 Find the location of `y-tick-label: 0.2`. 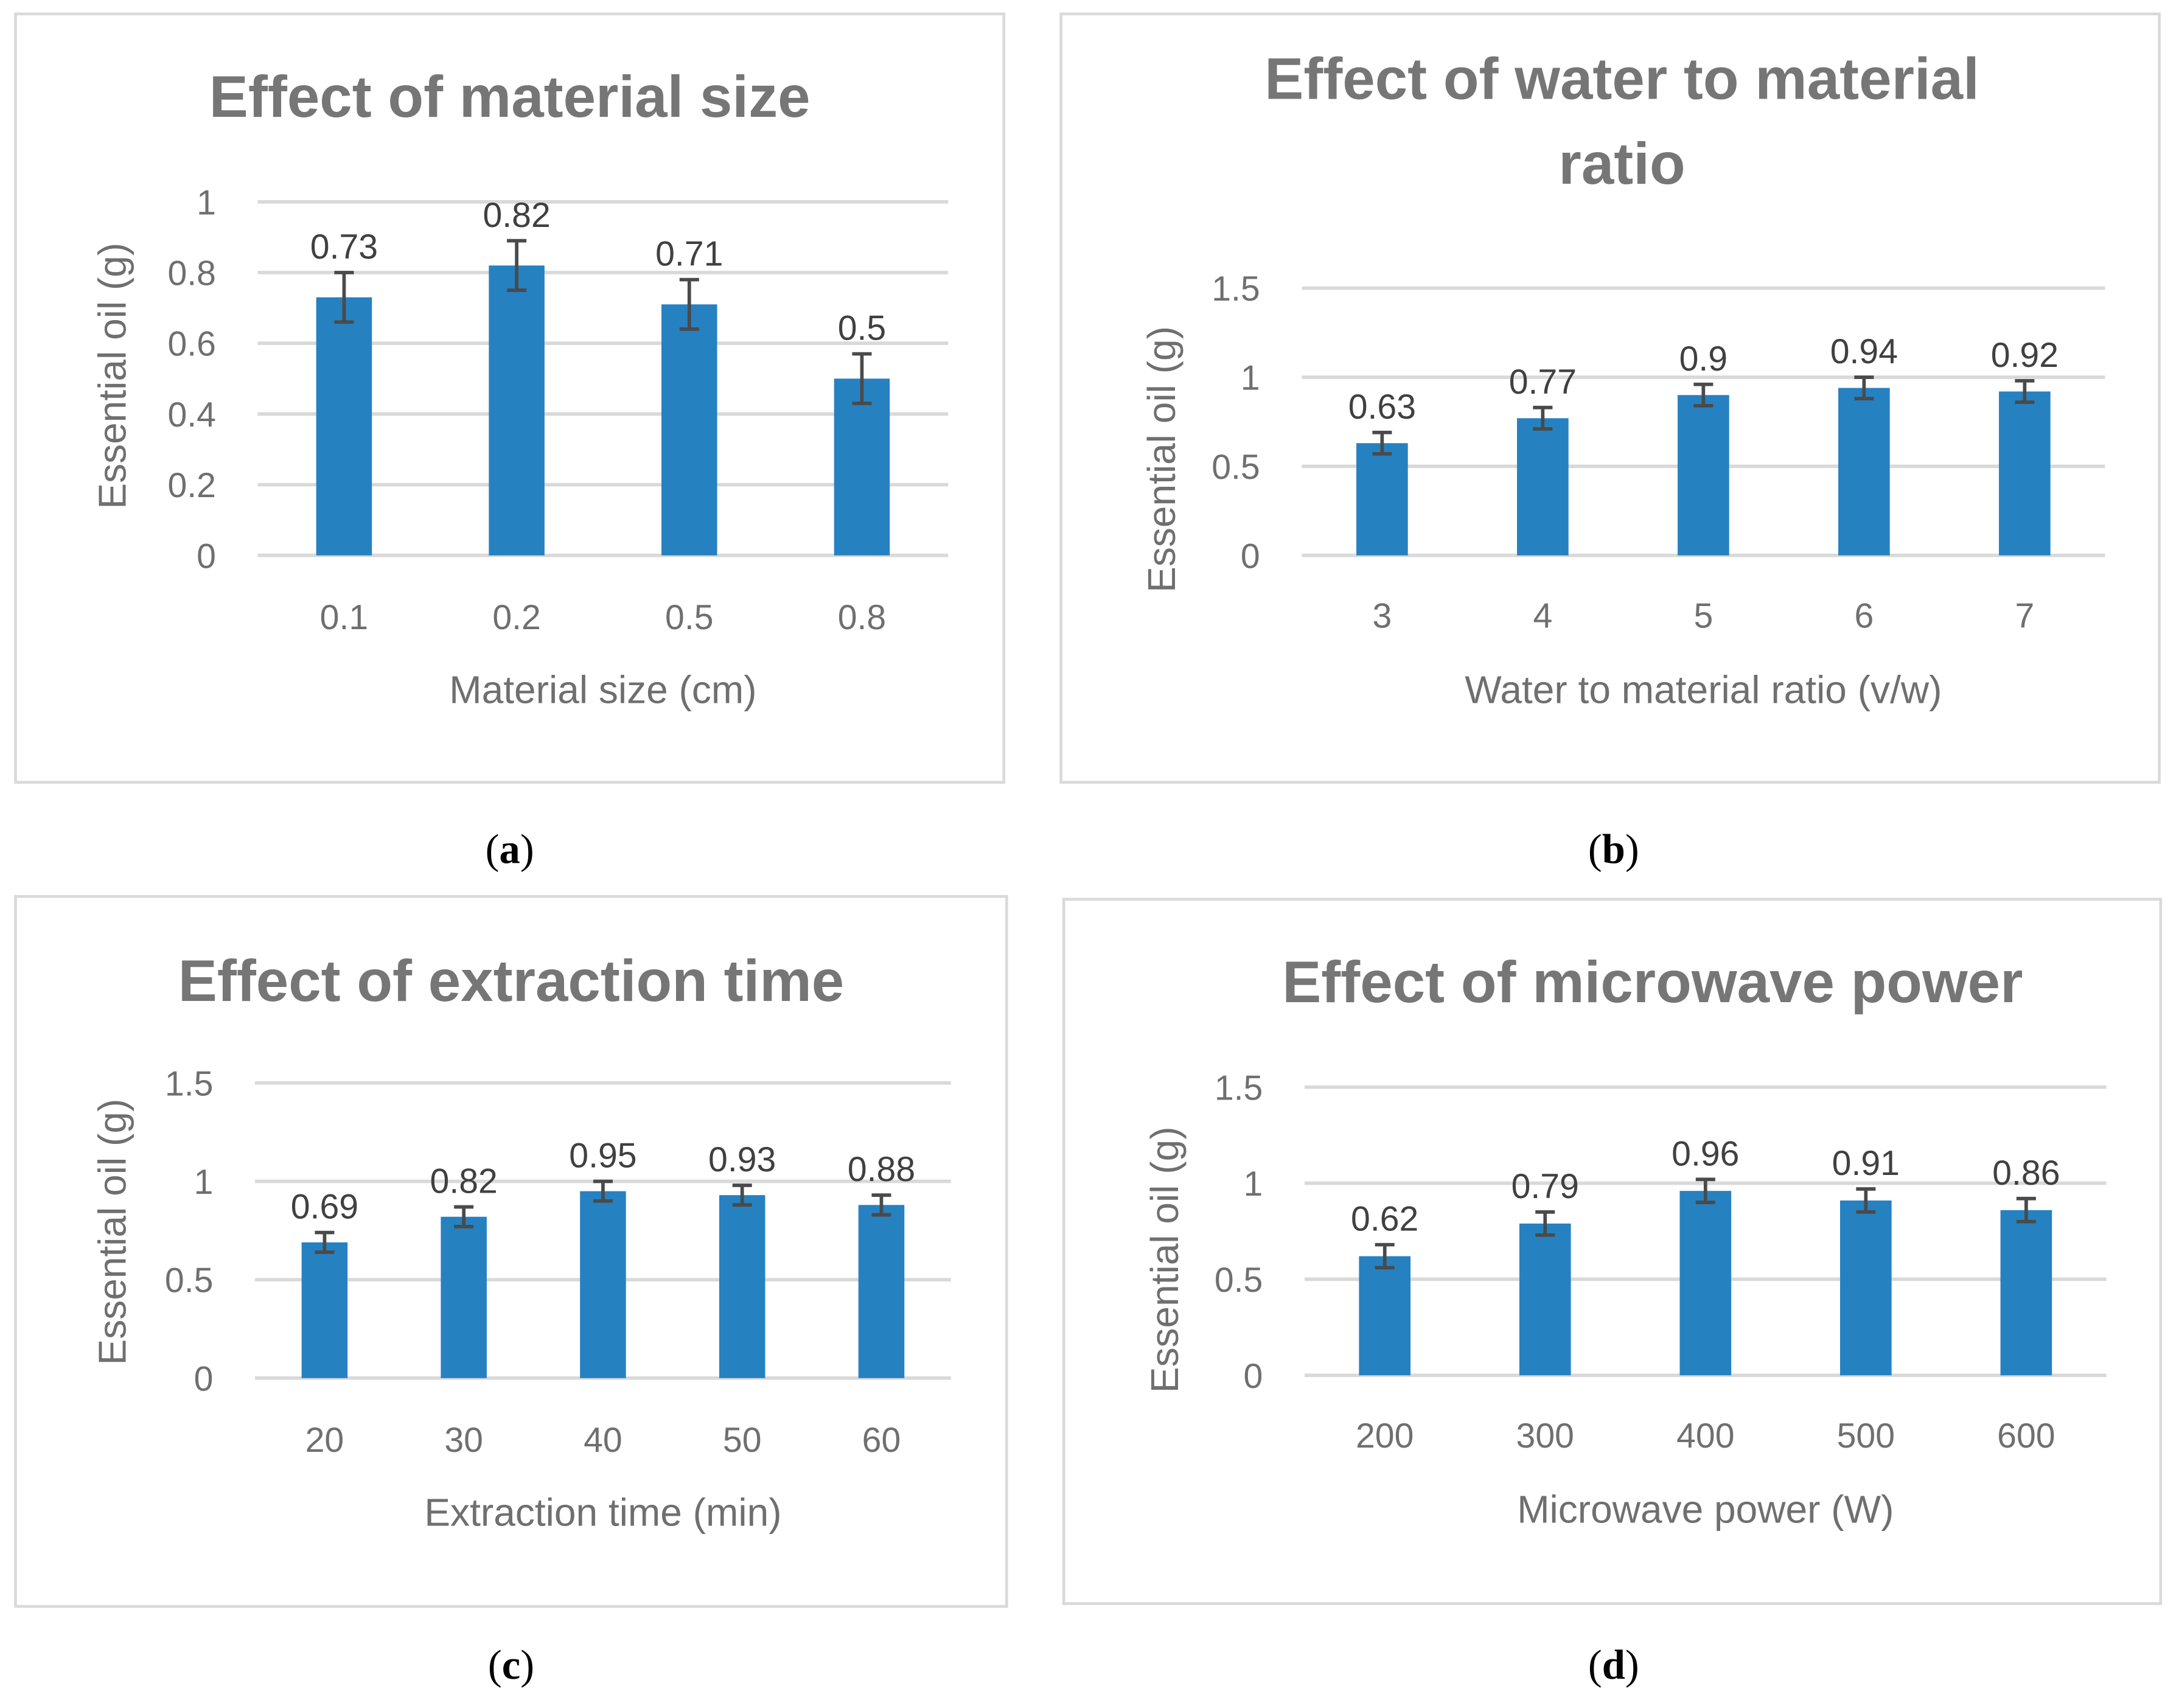

y-tick-label: 0.2 is located at coordinates (191, 485).